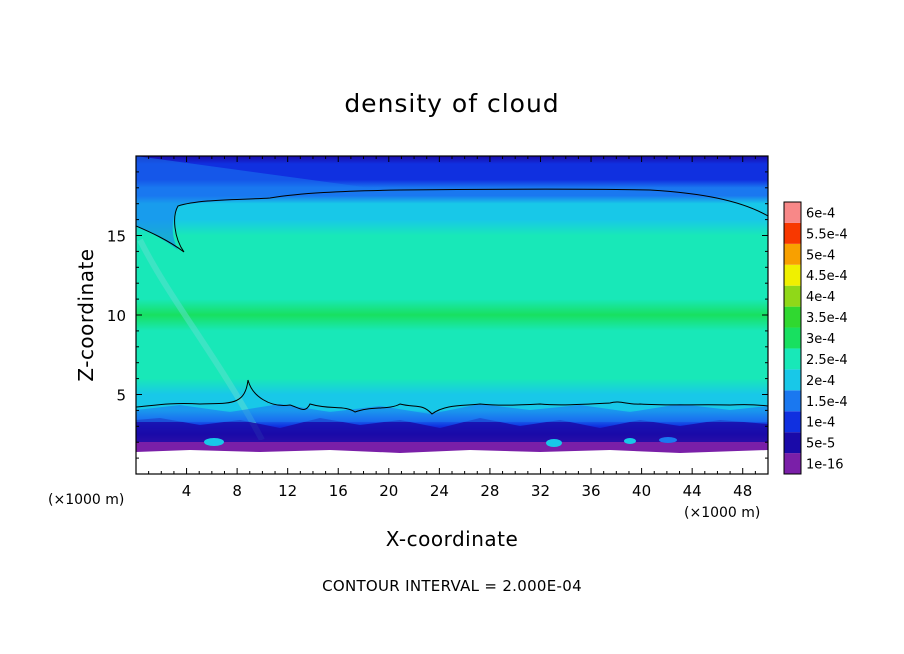 The image size is (904, 654). What do you see at coordinates (452, 539) in the screenshot?
I see `x-axis-label: X-coordinate` at bounding box center [452, 539].